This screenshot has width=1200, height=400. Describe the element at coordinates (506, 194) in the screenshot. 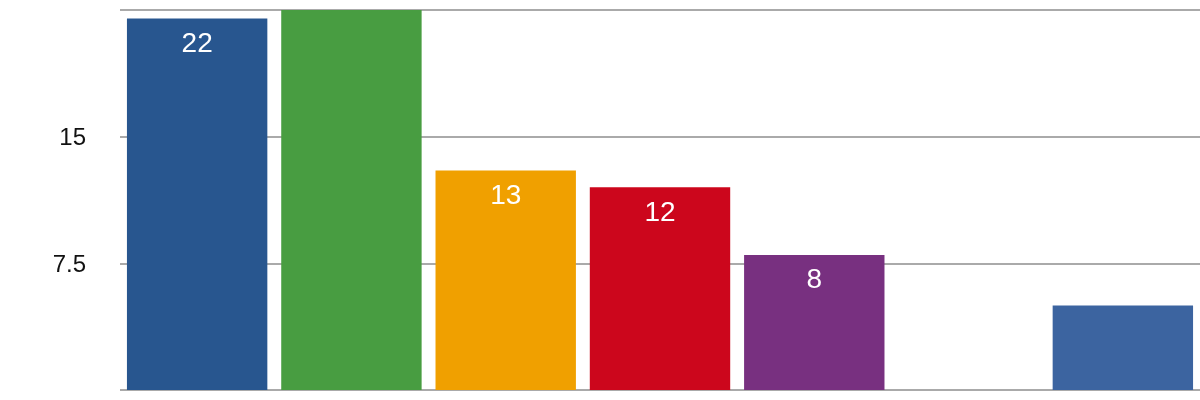

I see `data-label: 13` at that location.